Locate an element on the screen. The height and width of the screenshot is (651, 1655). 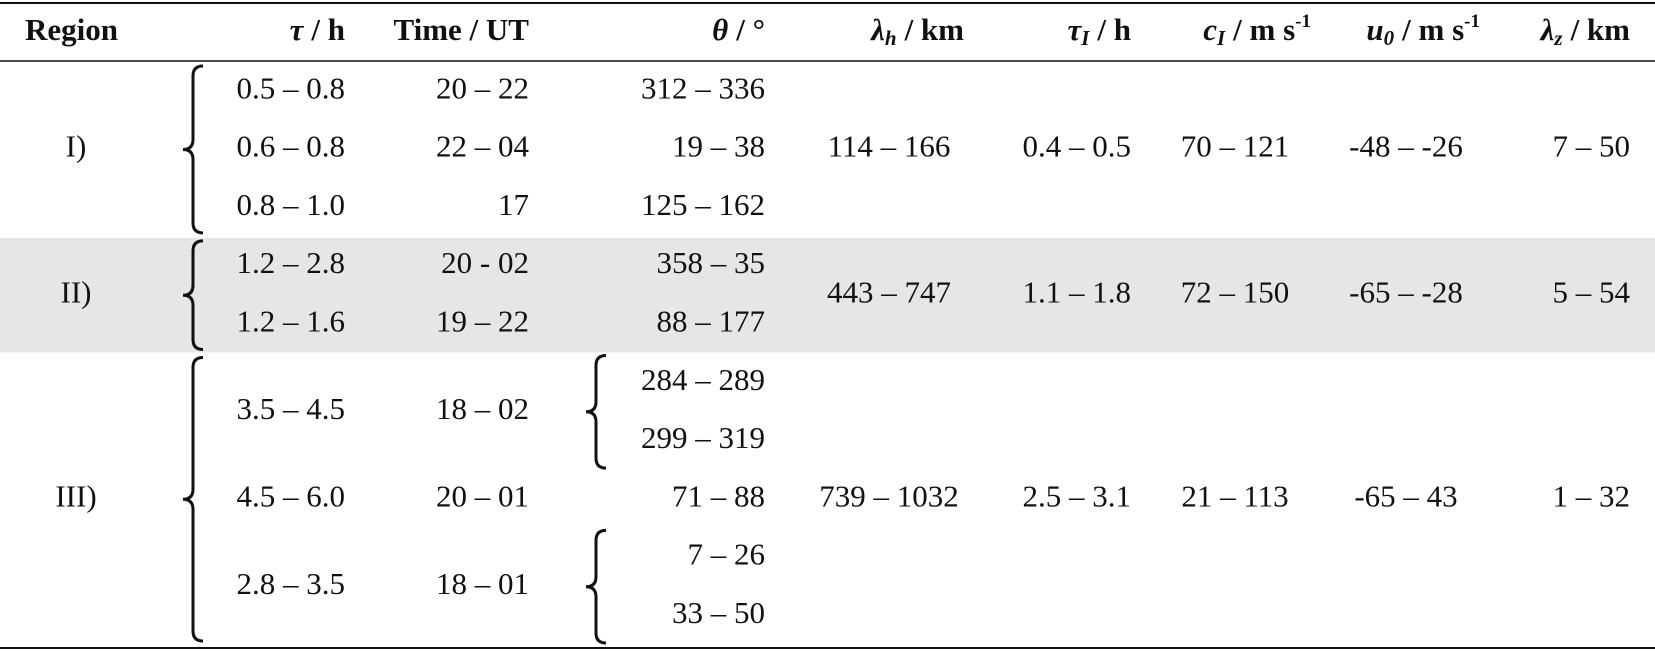
u-0-cell: -65 – 43 is located at coordinates (1405, 495).